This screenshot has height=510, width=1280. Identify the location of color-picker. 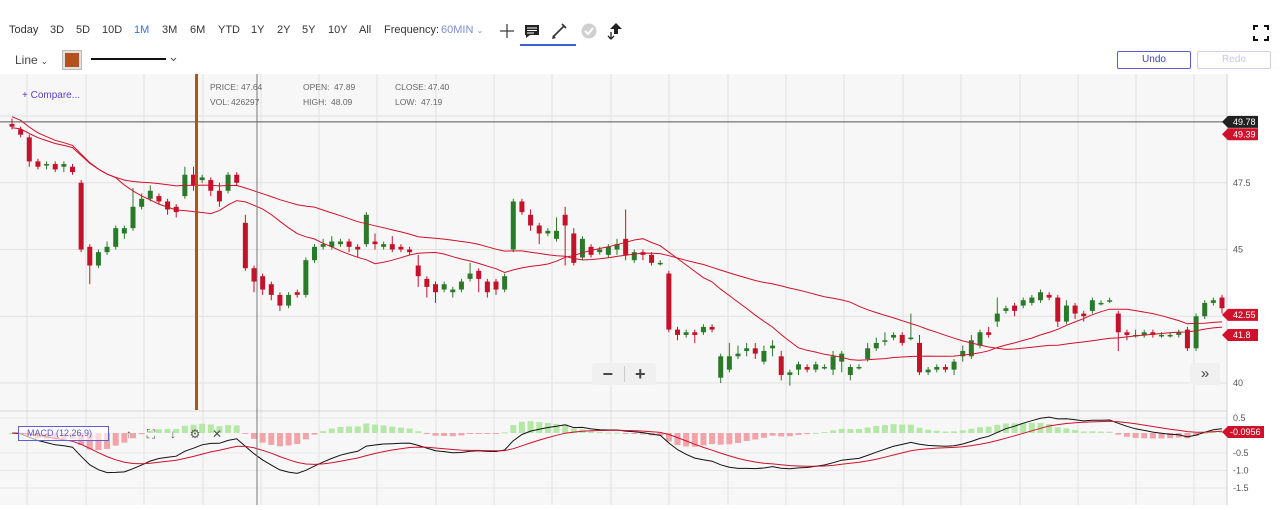
(72, 60).